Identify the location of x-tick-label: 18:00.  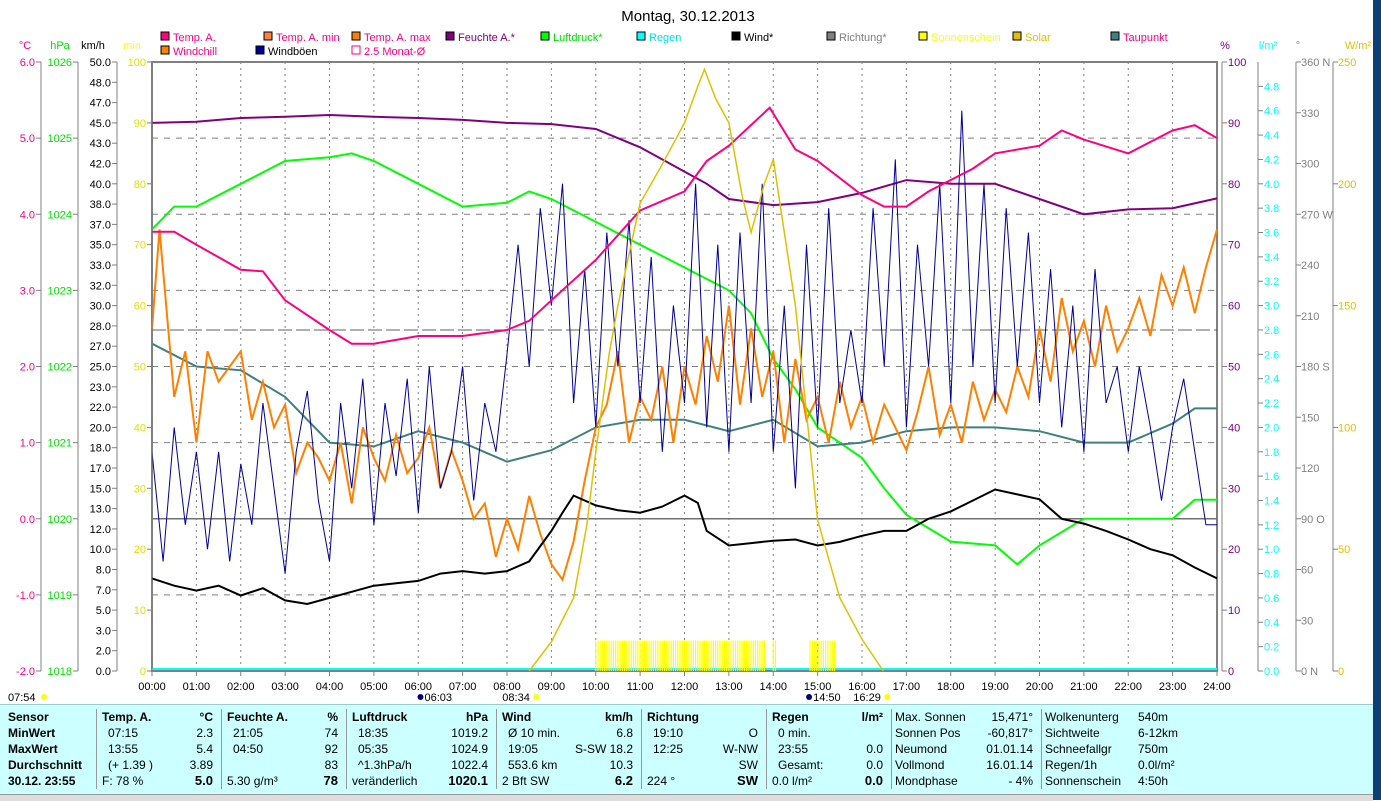
(951, 687).